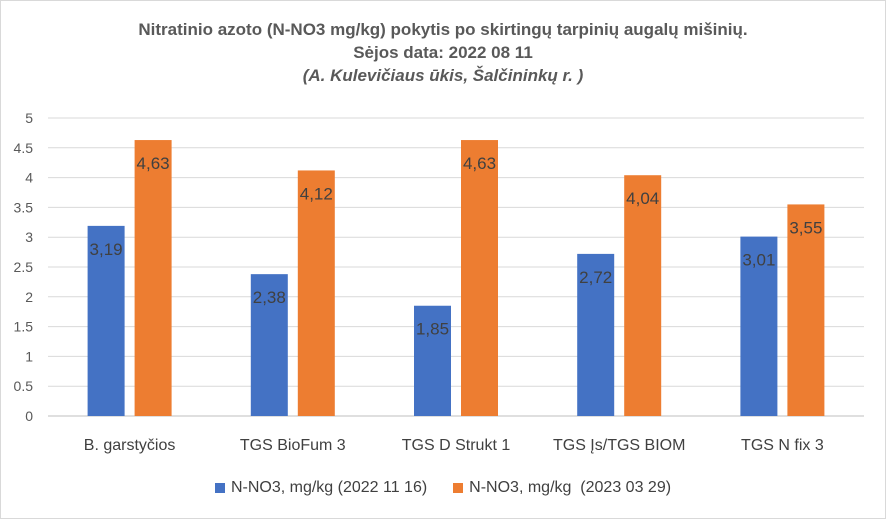 The image size is (886, 519). What do you see at coordinates (24, 267) in the screenshot?
I see `y-tick-label: 2.5` at bounding box center [24, 267].